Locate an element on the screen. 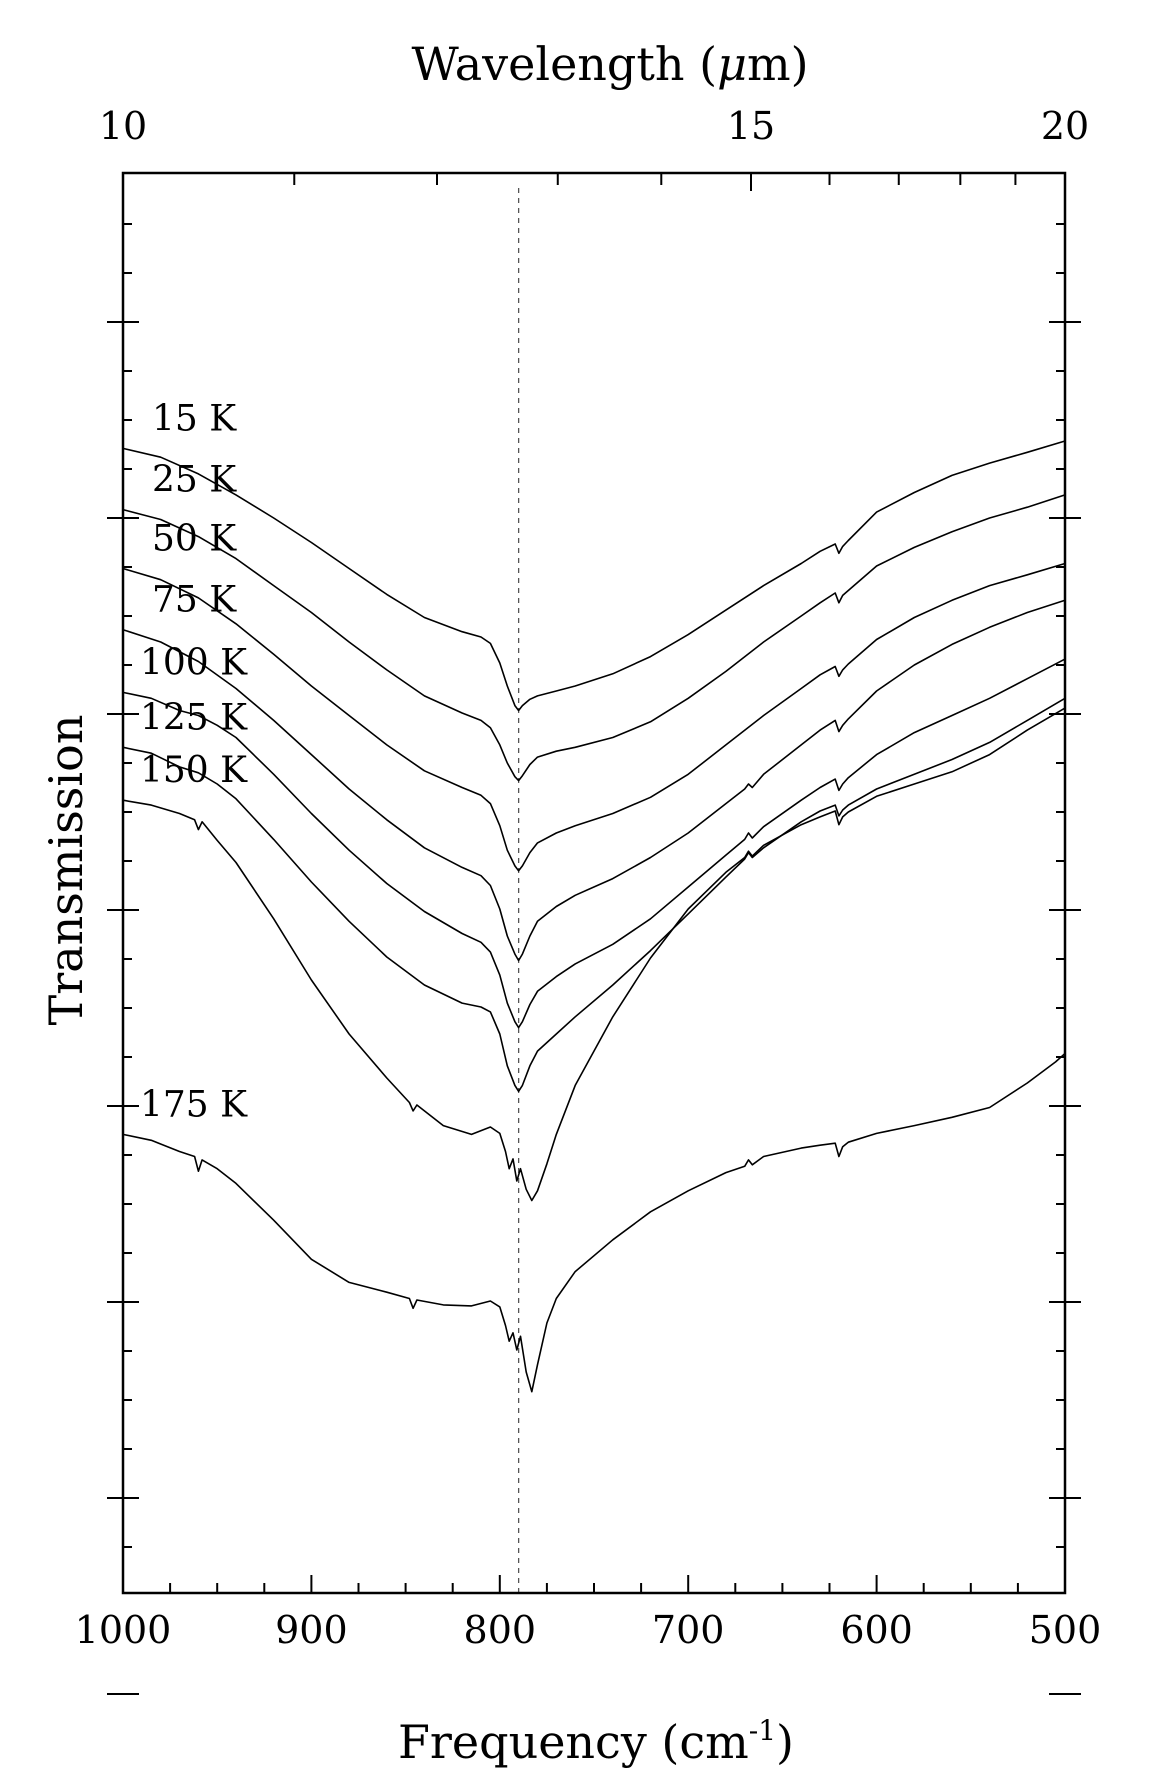 This screenshot has height=1782, width=1155. series-label: 150 K is located at coordinates (194, 770).